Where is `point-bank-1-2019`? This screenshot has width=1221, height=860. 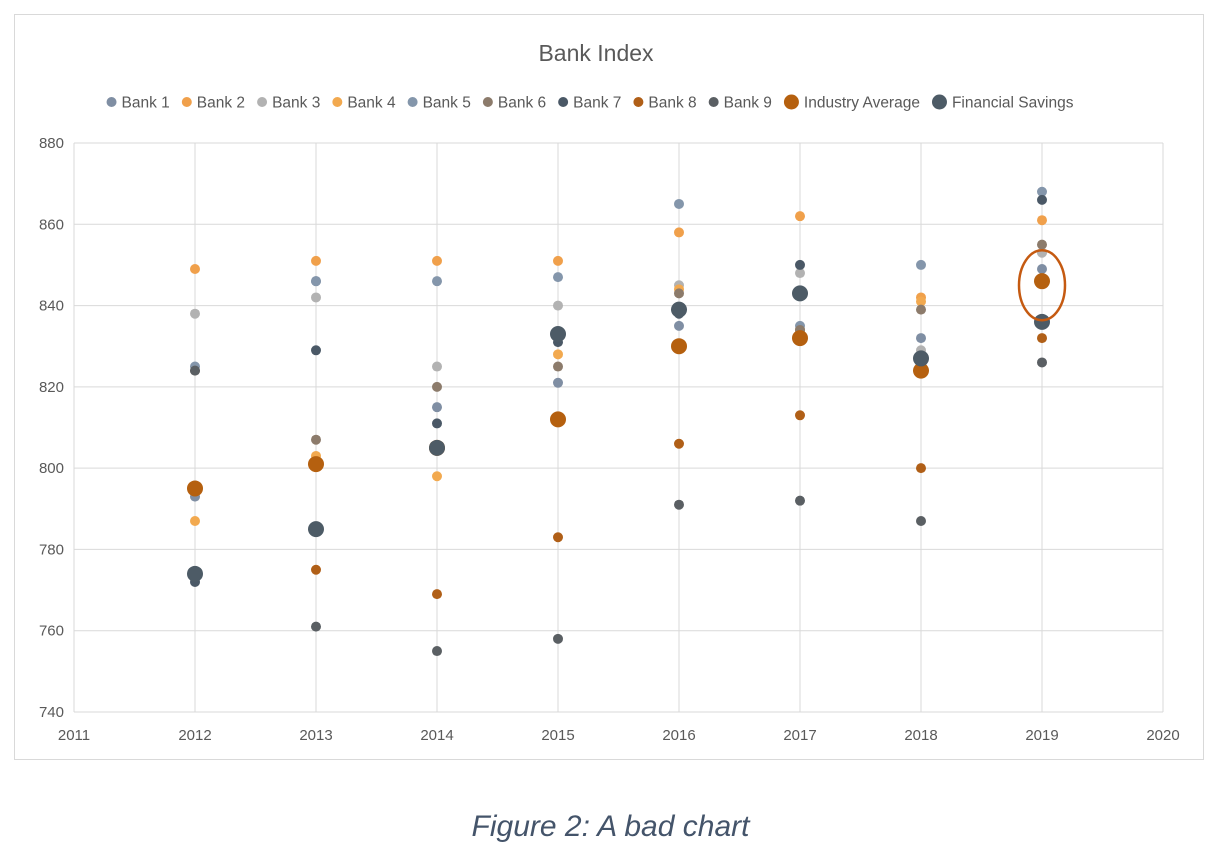 point-bank-1-2019 is located at coordinates (1042, 268).